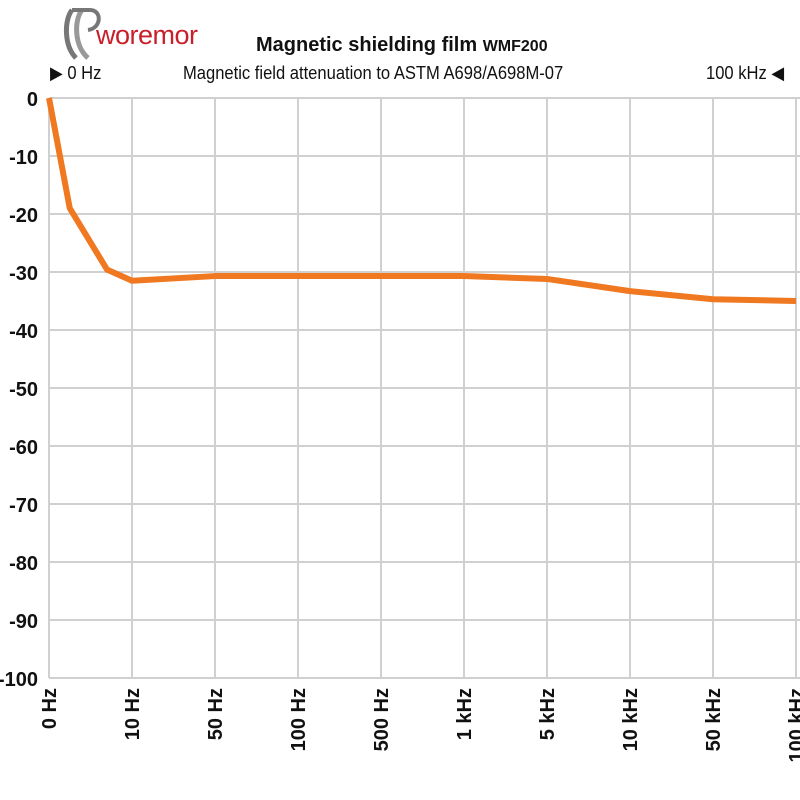 The image size is (800, 800). I want to click on x-tick-label: 1 kHz, so click(465, 714).